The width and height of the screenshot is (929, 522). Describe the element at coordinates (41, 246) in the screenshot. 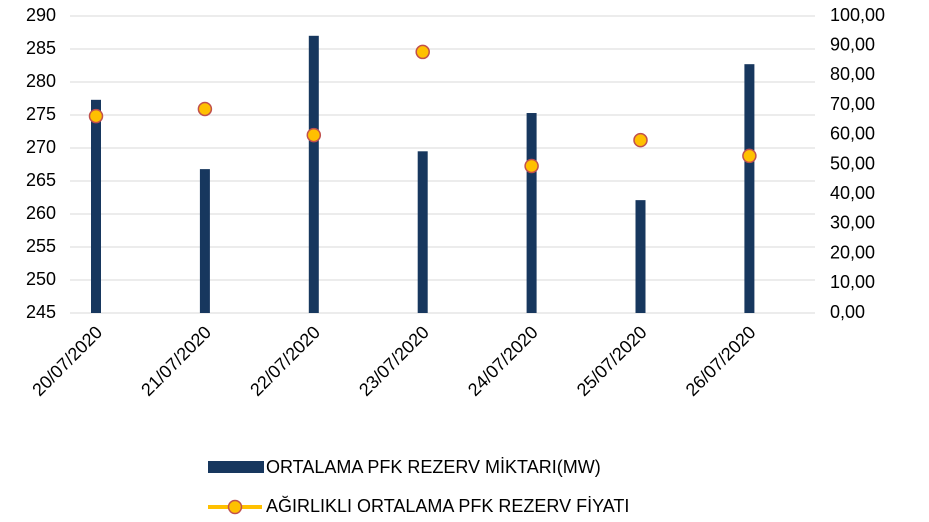

I see `y-tick-label: 255` at that location.